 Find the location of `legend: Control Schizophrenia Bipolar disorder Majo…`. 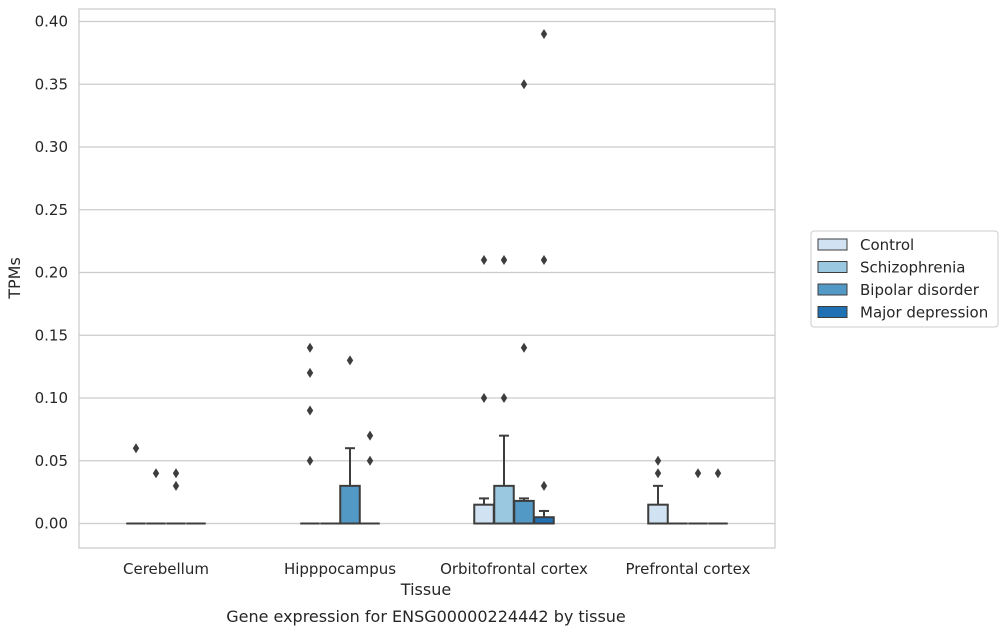

legend: Control Schizophrenia Bipolar disorder Majo… is located at coordinates (904, 279).